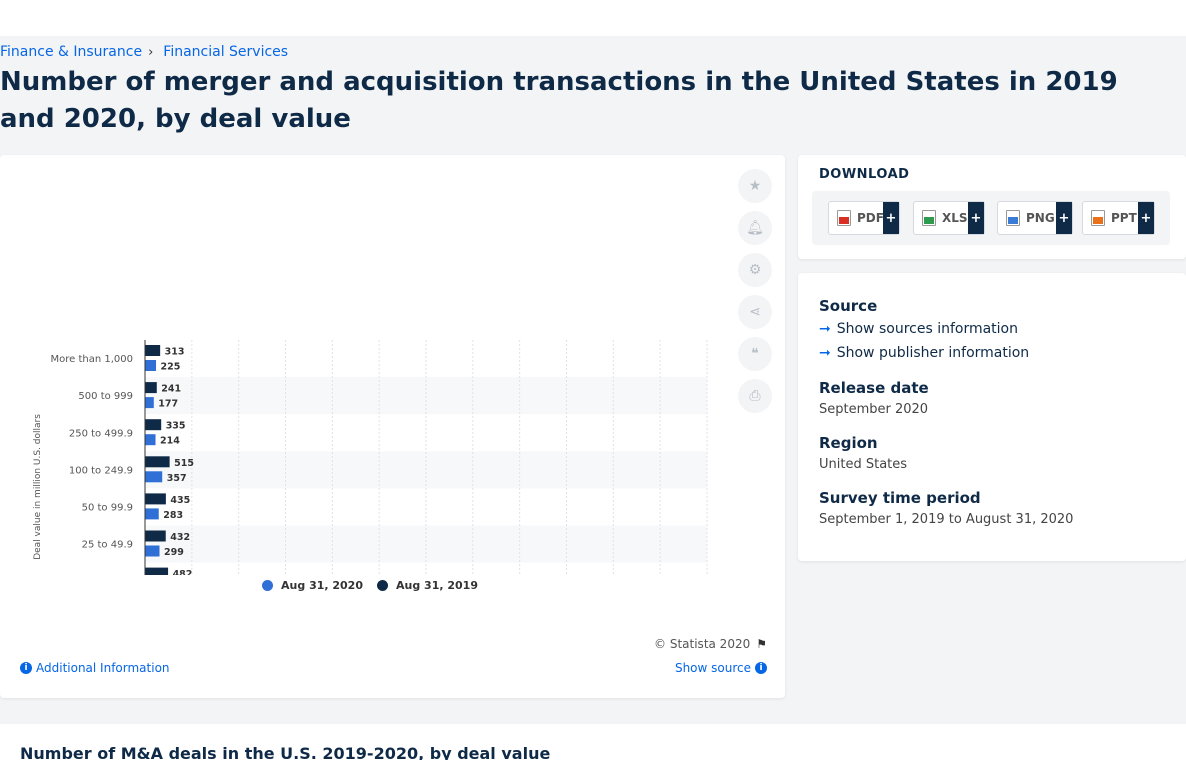 This screenshot has height=760, width=1186. I want to click on legend-label-2019: Aug 31, 2019, so click(437, 585).